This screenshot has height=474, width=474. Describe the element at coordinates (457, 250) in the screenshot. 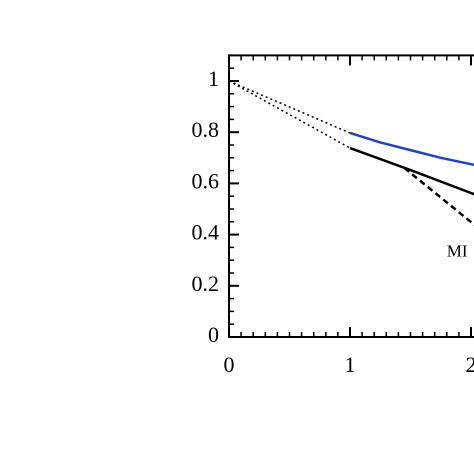

I see `annotation: MI` at that location.